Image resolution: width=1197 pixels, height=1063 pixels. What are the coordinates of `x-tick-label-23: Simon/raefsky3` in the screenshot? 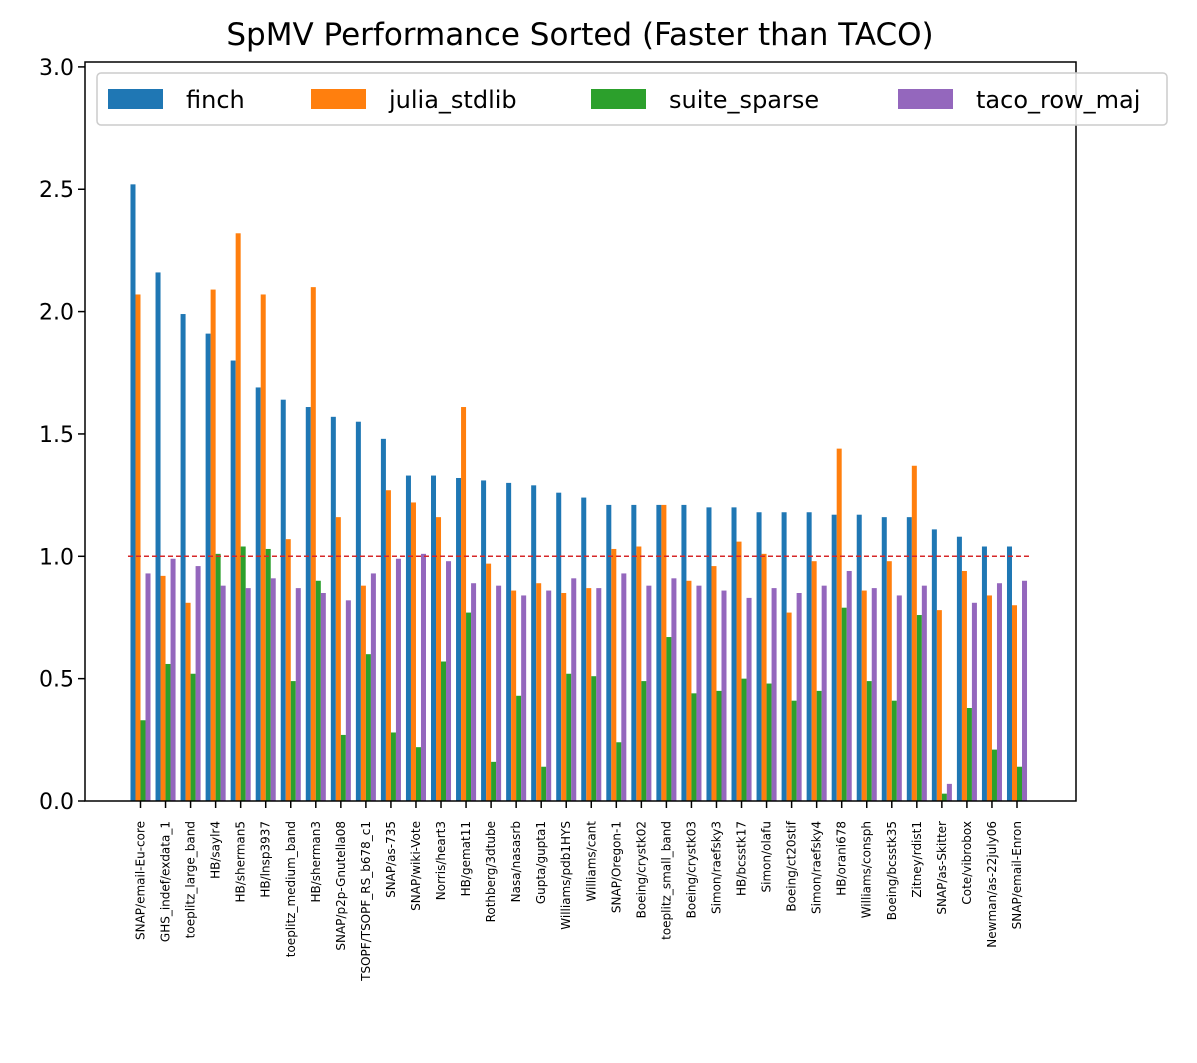 It's located at (716, 867).